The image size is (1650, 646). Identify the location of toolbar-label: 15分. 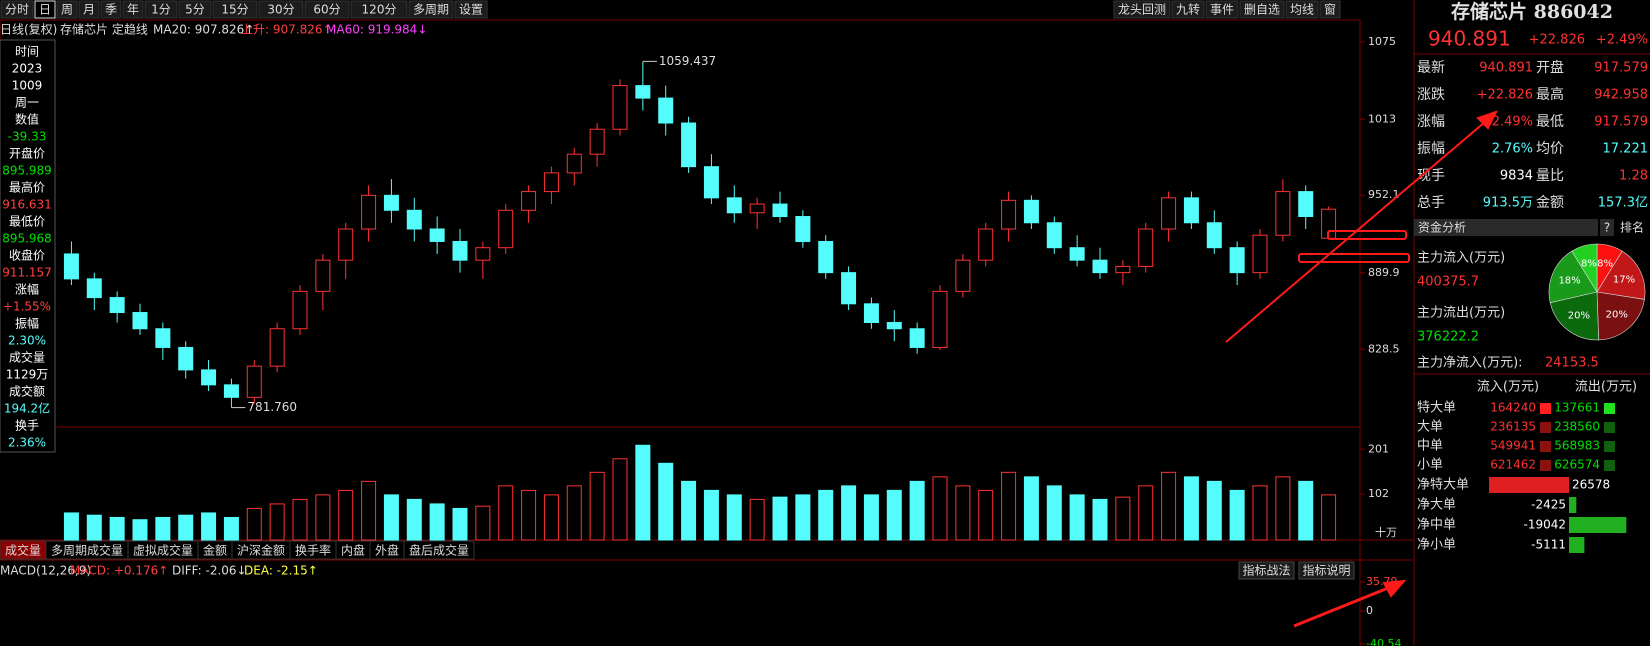
(234, 10).